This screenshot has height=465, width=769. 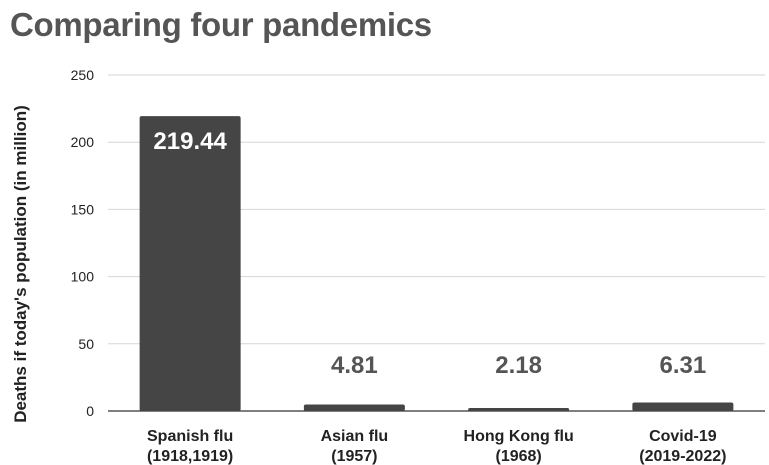 What do you see at coordinates (190, 436) in the screenshot?
I see `x-tick-label: Spanish flu` at bounding box center [190, 436].